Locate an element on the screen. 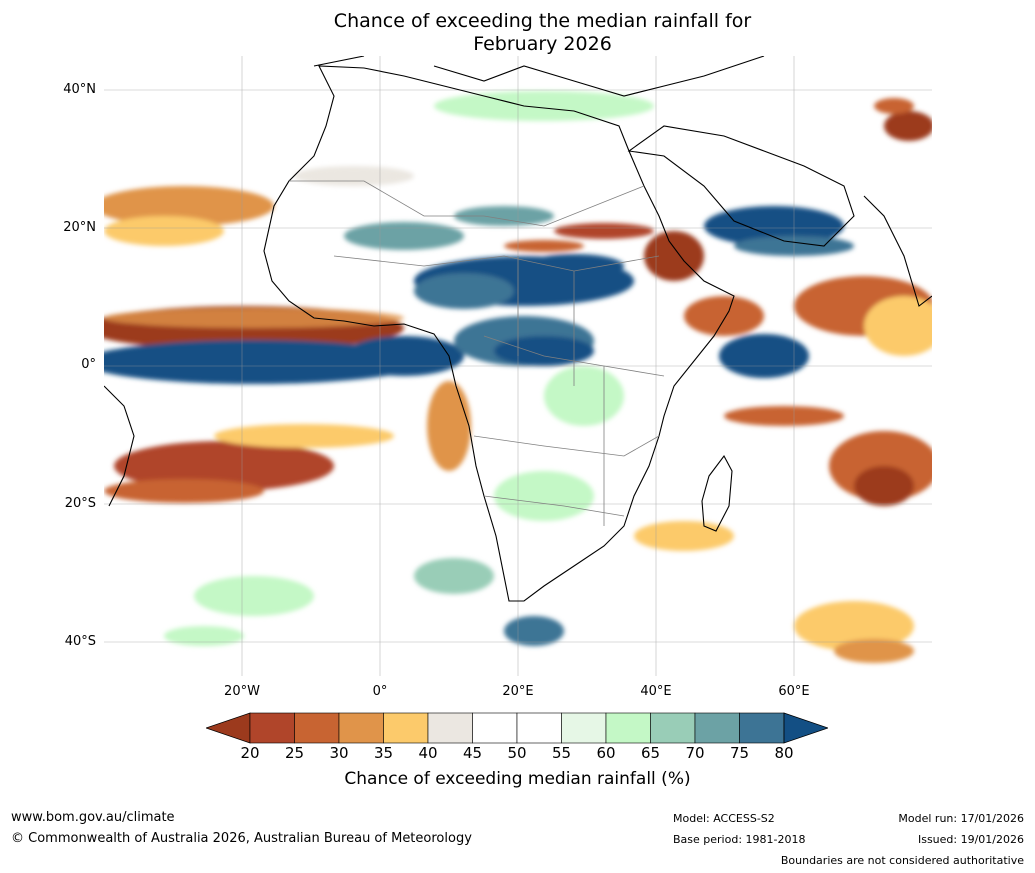 This screenshot has height=873, width=1035. colorbar-tick-label: 80 is located at coordinates (784, 753).